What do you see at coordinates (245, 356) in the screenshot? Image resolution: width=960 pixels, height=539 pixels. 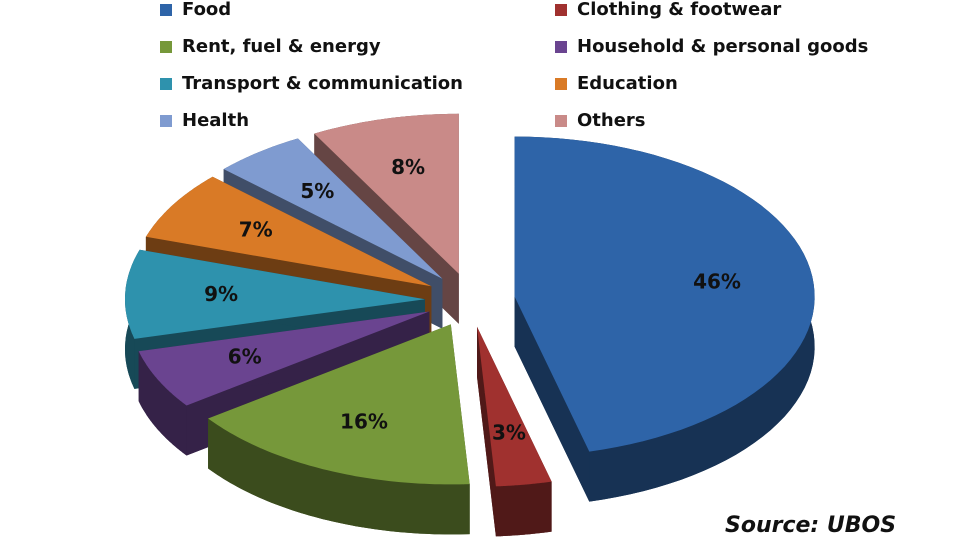 I see `data-label: 6%` at bounding box center [245, 356].